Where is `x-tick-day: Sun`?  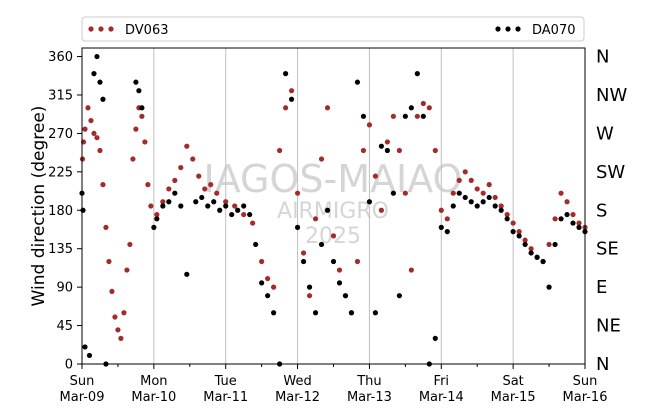
x-tick-day: Sun is located at coordinates (585, 381).